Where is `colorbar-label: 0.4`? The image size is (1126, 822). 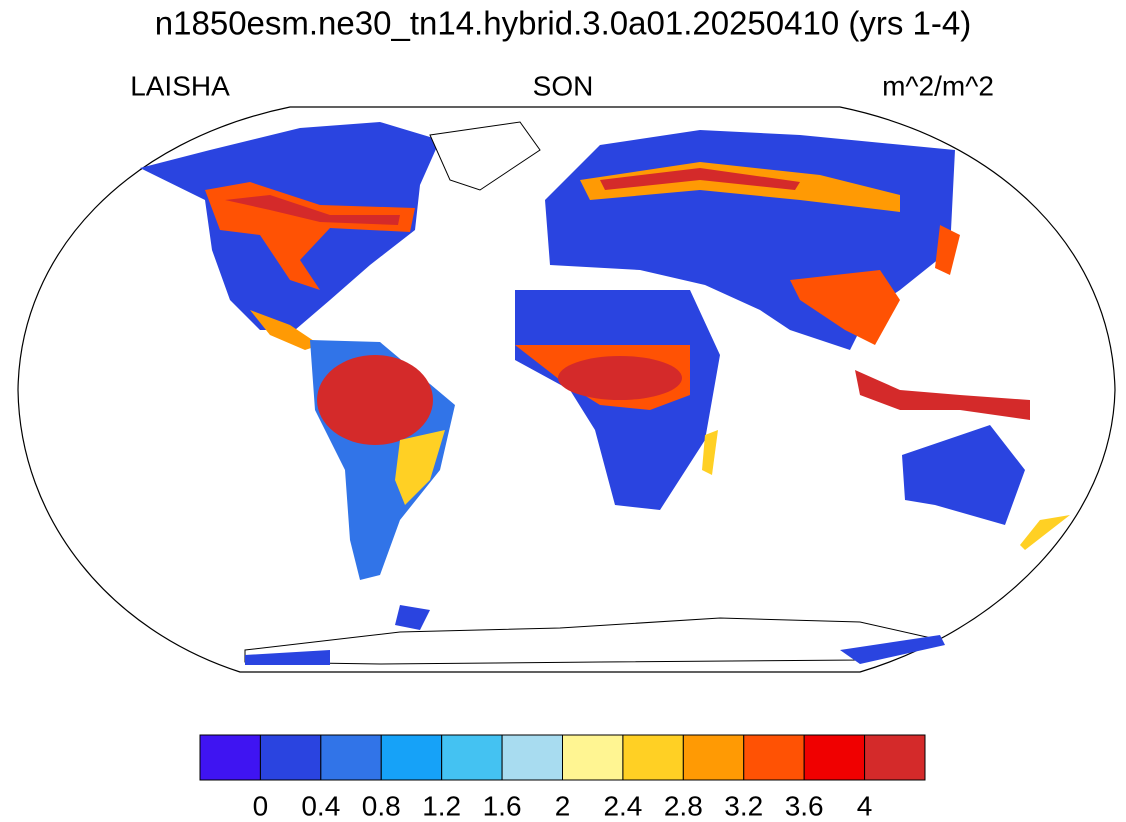
colorbar-label: 0.4 is located at coordinates (320, 805).